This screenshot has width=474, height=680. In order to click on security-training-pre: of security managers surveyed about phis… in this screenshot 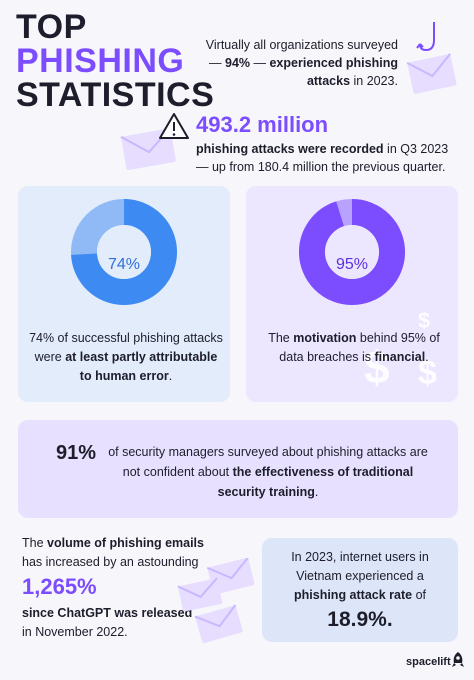, I will do `click(268, 462)`.